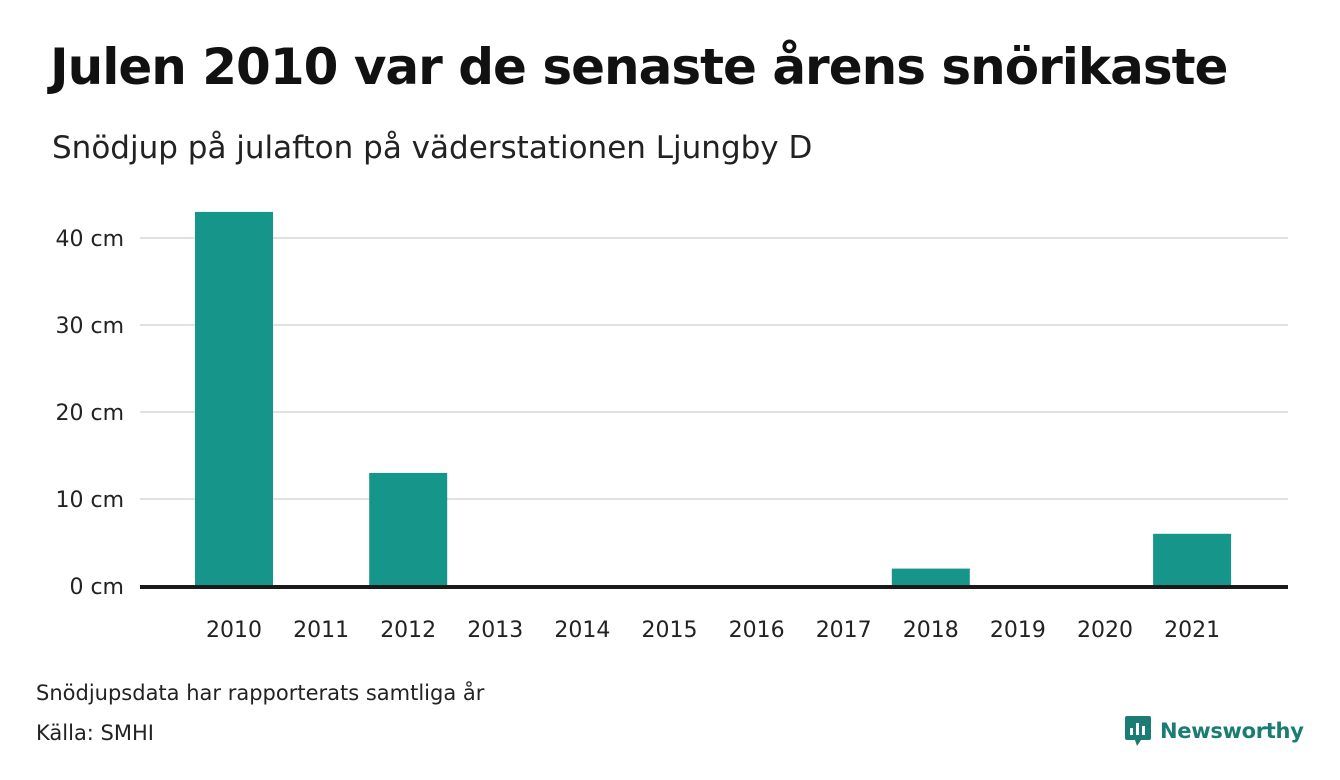 This screenshot has height=780, width=1340. Describe the element at coordinates (321, 630) in the screenshot. I see `x-tick-label: 2011` at that location.